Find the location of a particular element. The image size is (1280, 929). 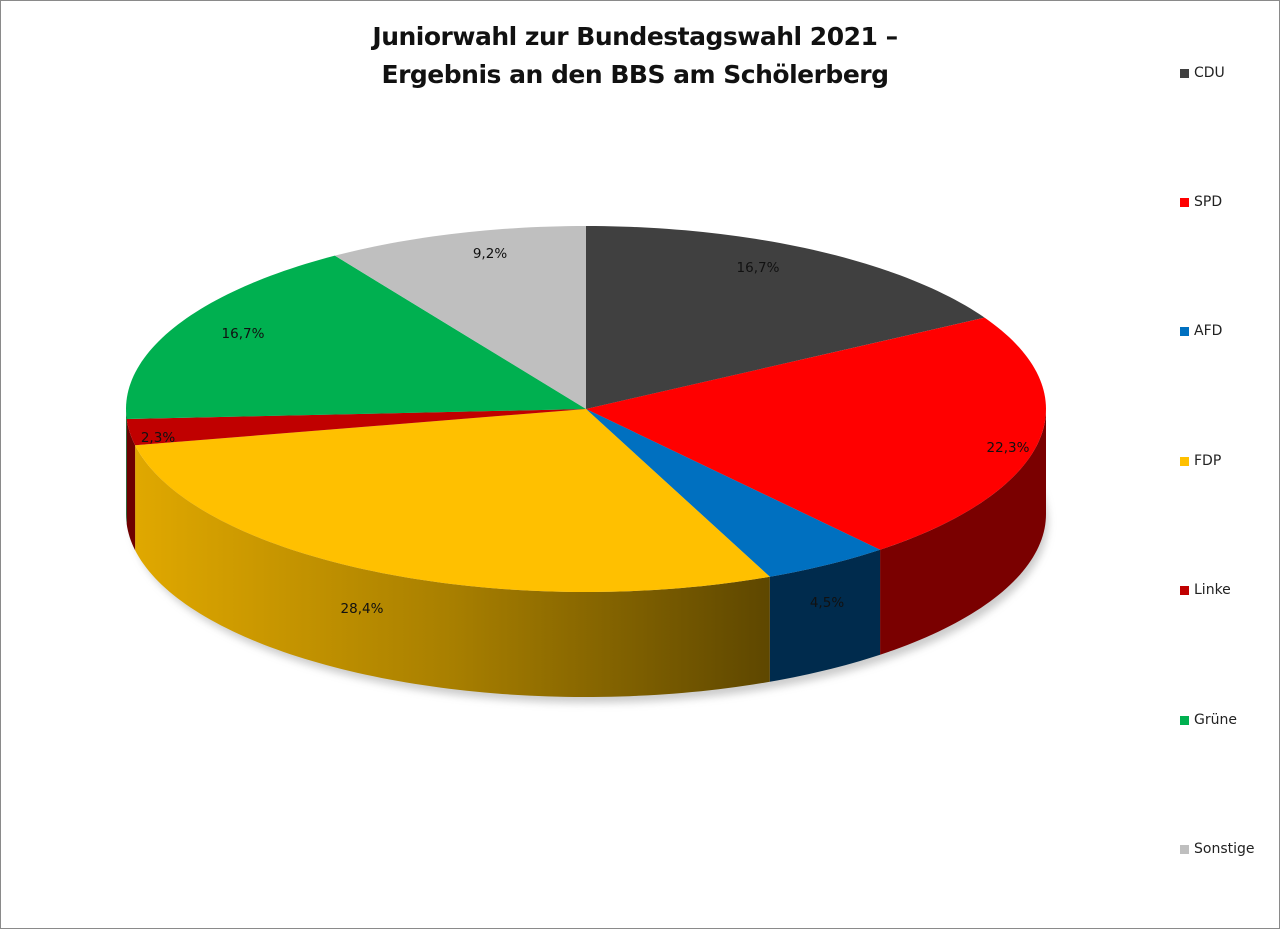

legend-item-spd: SPD is located at coordinates (1201, 202).